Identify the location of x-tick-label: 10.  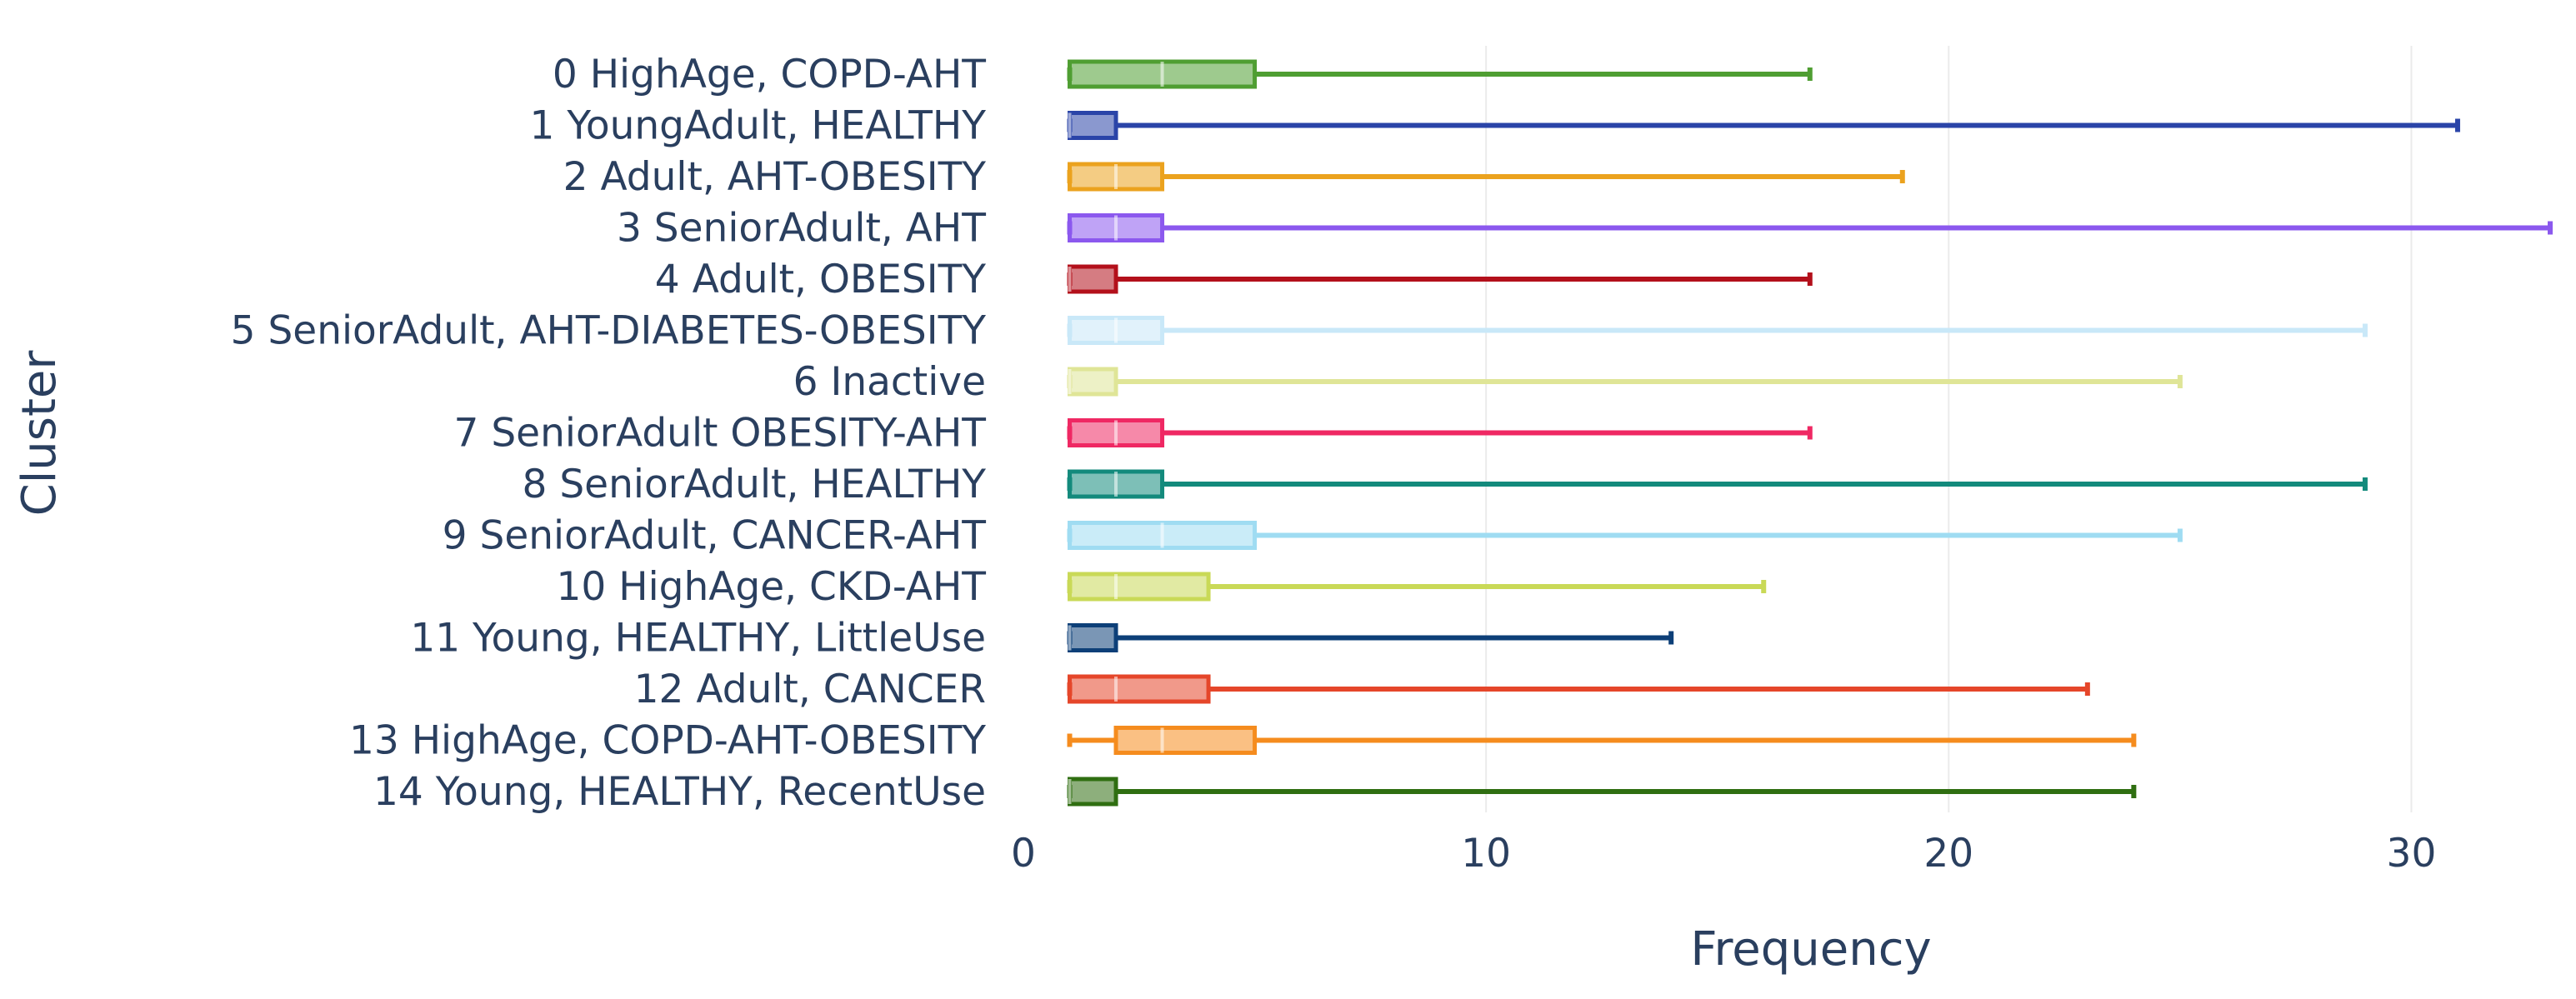
(1486, 854).